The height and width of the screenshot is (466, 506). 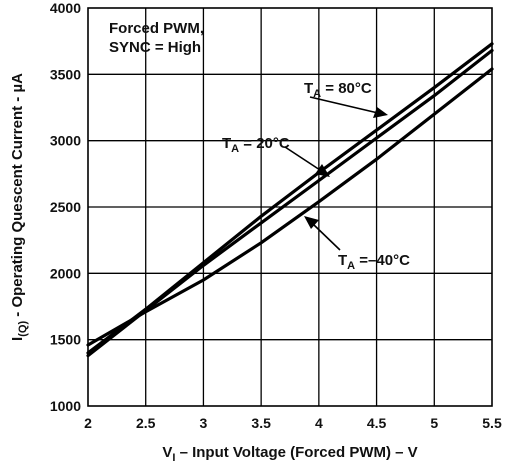 What do you see at coordinates (173, 458) in the screenshot?
I see `x-axis-title-sub: I` at bounding box center [173, 458].